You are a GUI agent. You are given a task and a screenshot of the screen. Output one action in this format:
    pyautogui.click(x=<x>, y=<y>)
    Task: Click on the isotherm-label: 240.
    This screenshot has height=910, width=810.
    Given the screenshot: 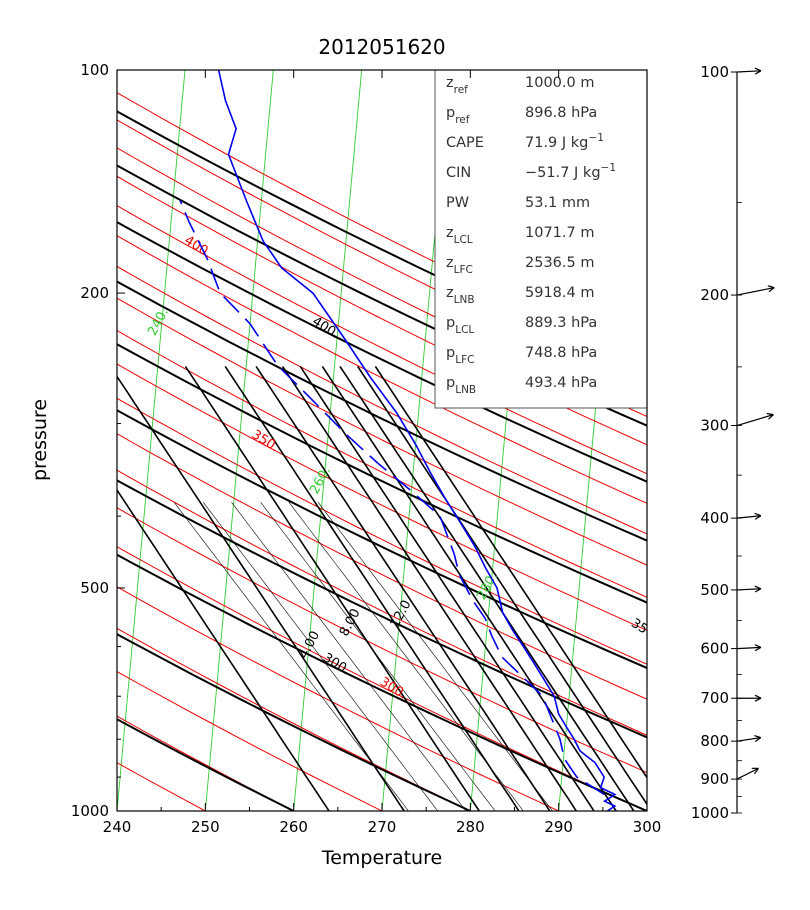 What is the action you would take?
    pyautogui.click(x=158, y=322)
    